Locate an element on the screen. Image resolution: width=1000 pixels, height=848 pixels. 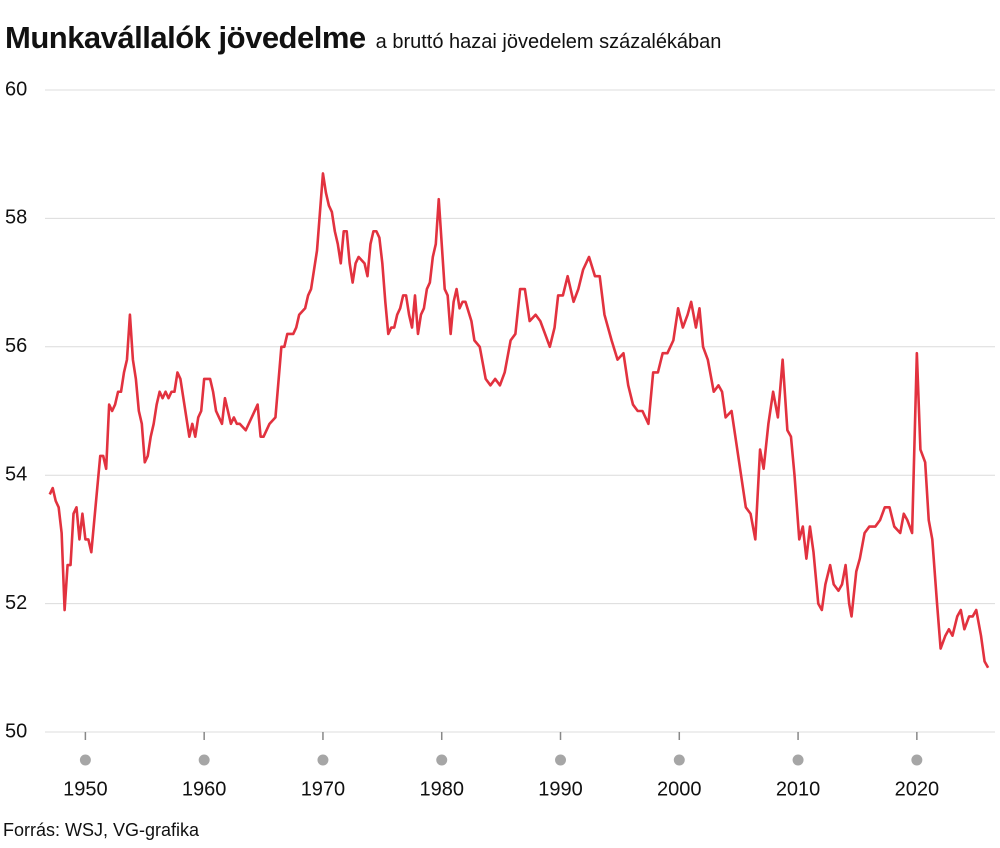
y-tick-label: 56 is located at coordinates (16, 346).